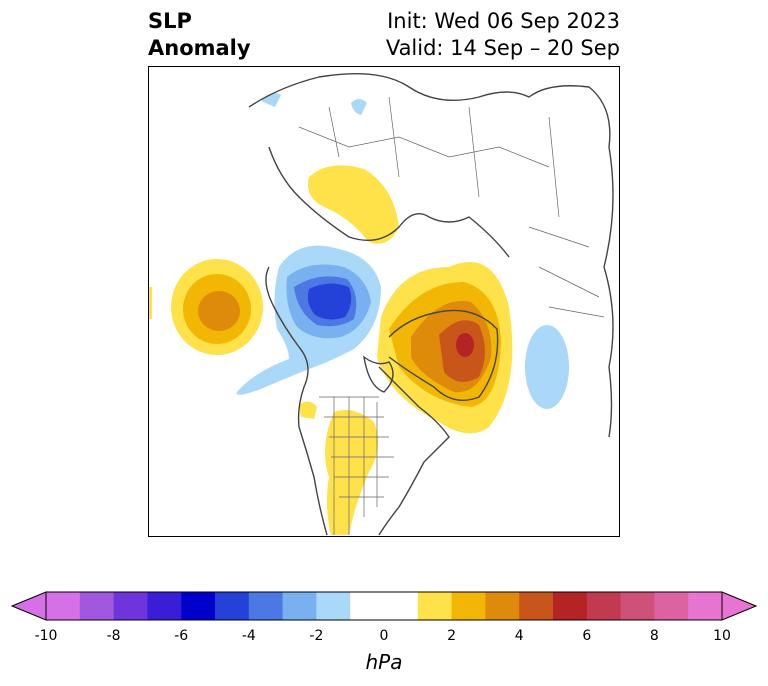 This screenshot has height=686, width=768. Describe the element at coordinates (502, 48) in the screenshot. I see `valid-range: Valid: 14 Sep – 20 Sep` at that location.